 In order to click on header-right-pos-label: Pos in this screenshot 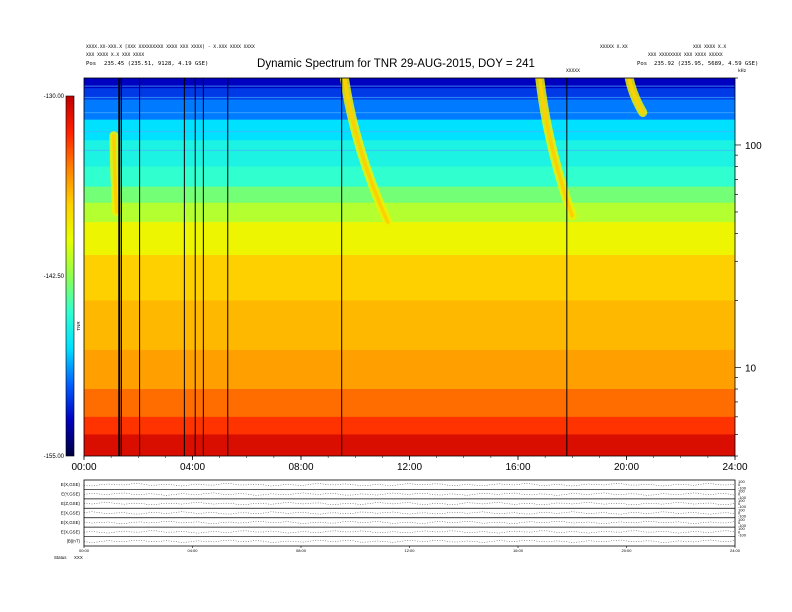, I will do `click(642, 64)`.